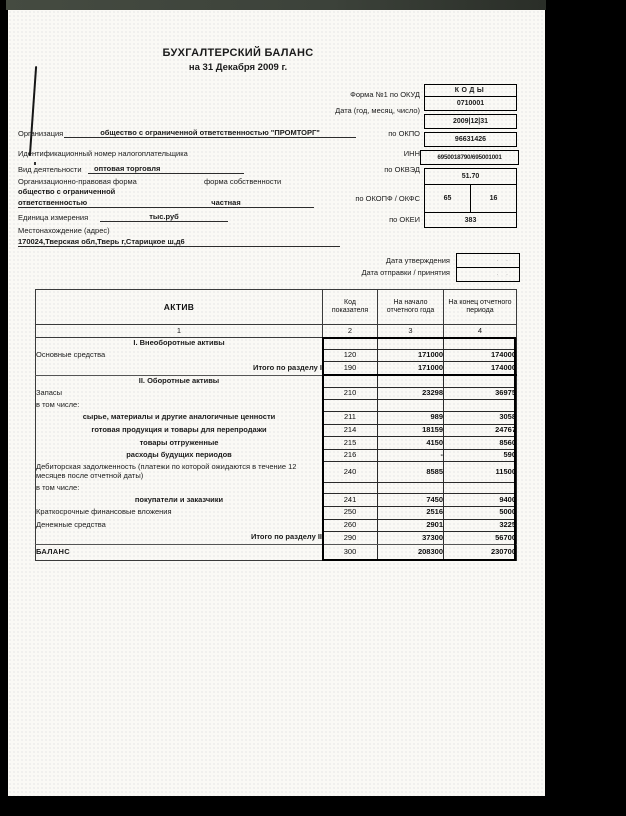 This screenshot has width=626, height=816. I want to click on row-code: 190, so click(350, 369).